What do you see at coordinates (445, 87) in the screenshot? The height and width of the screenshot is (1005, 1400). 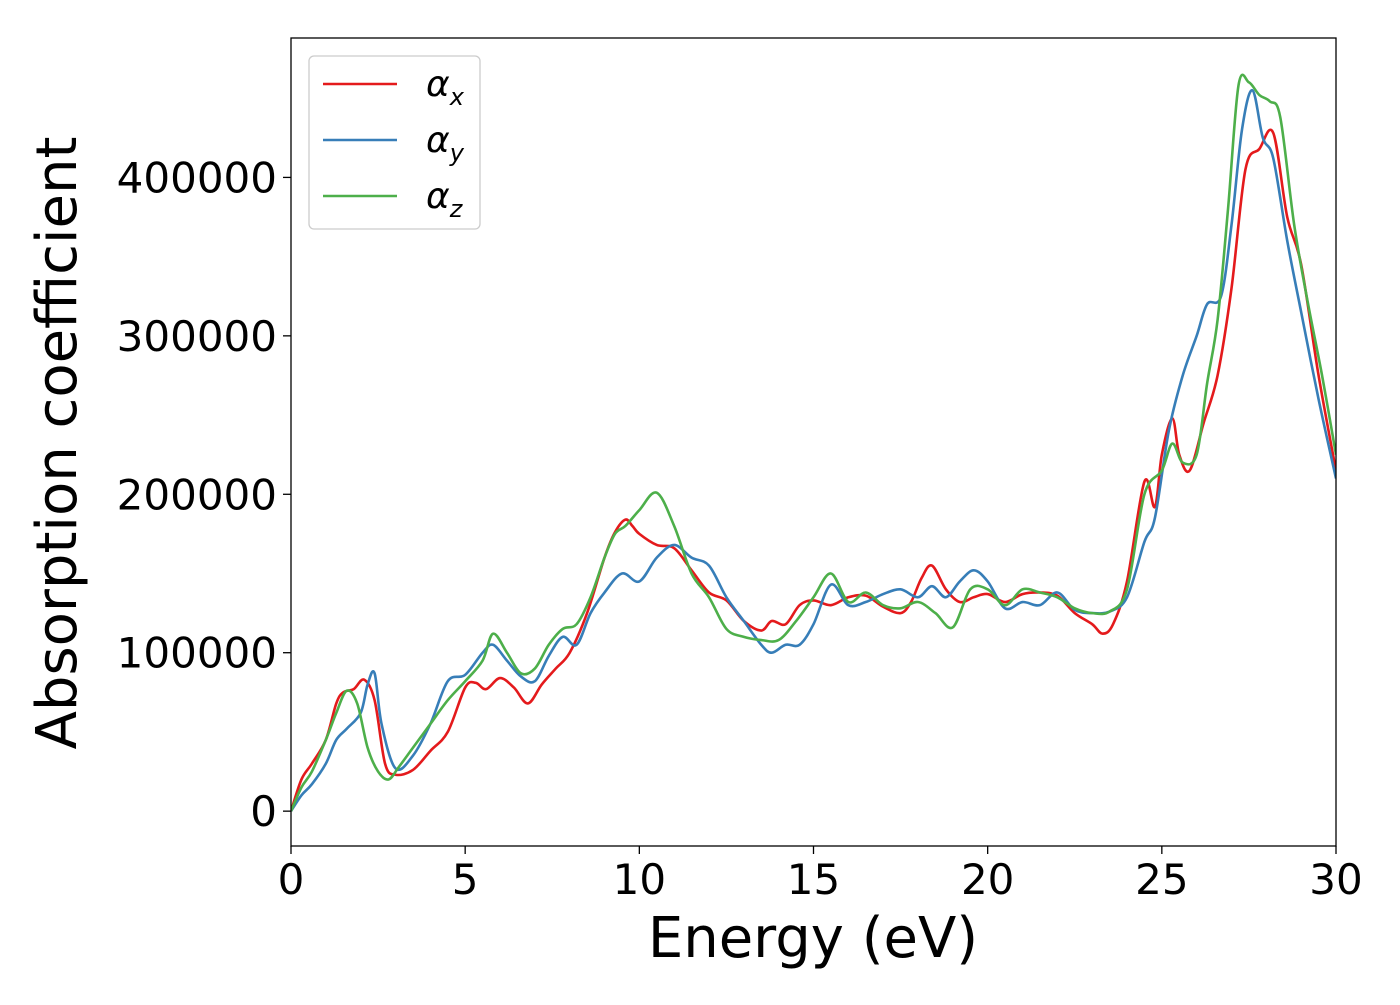 I see `legend-label-alpha-x: αx` at bounding box center [445, 87].